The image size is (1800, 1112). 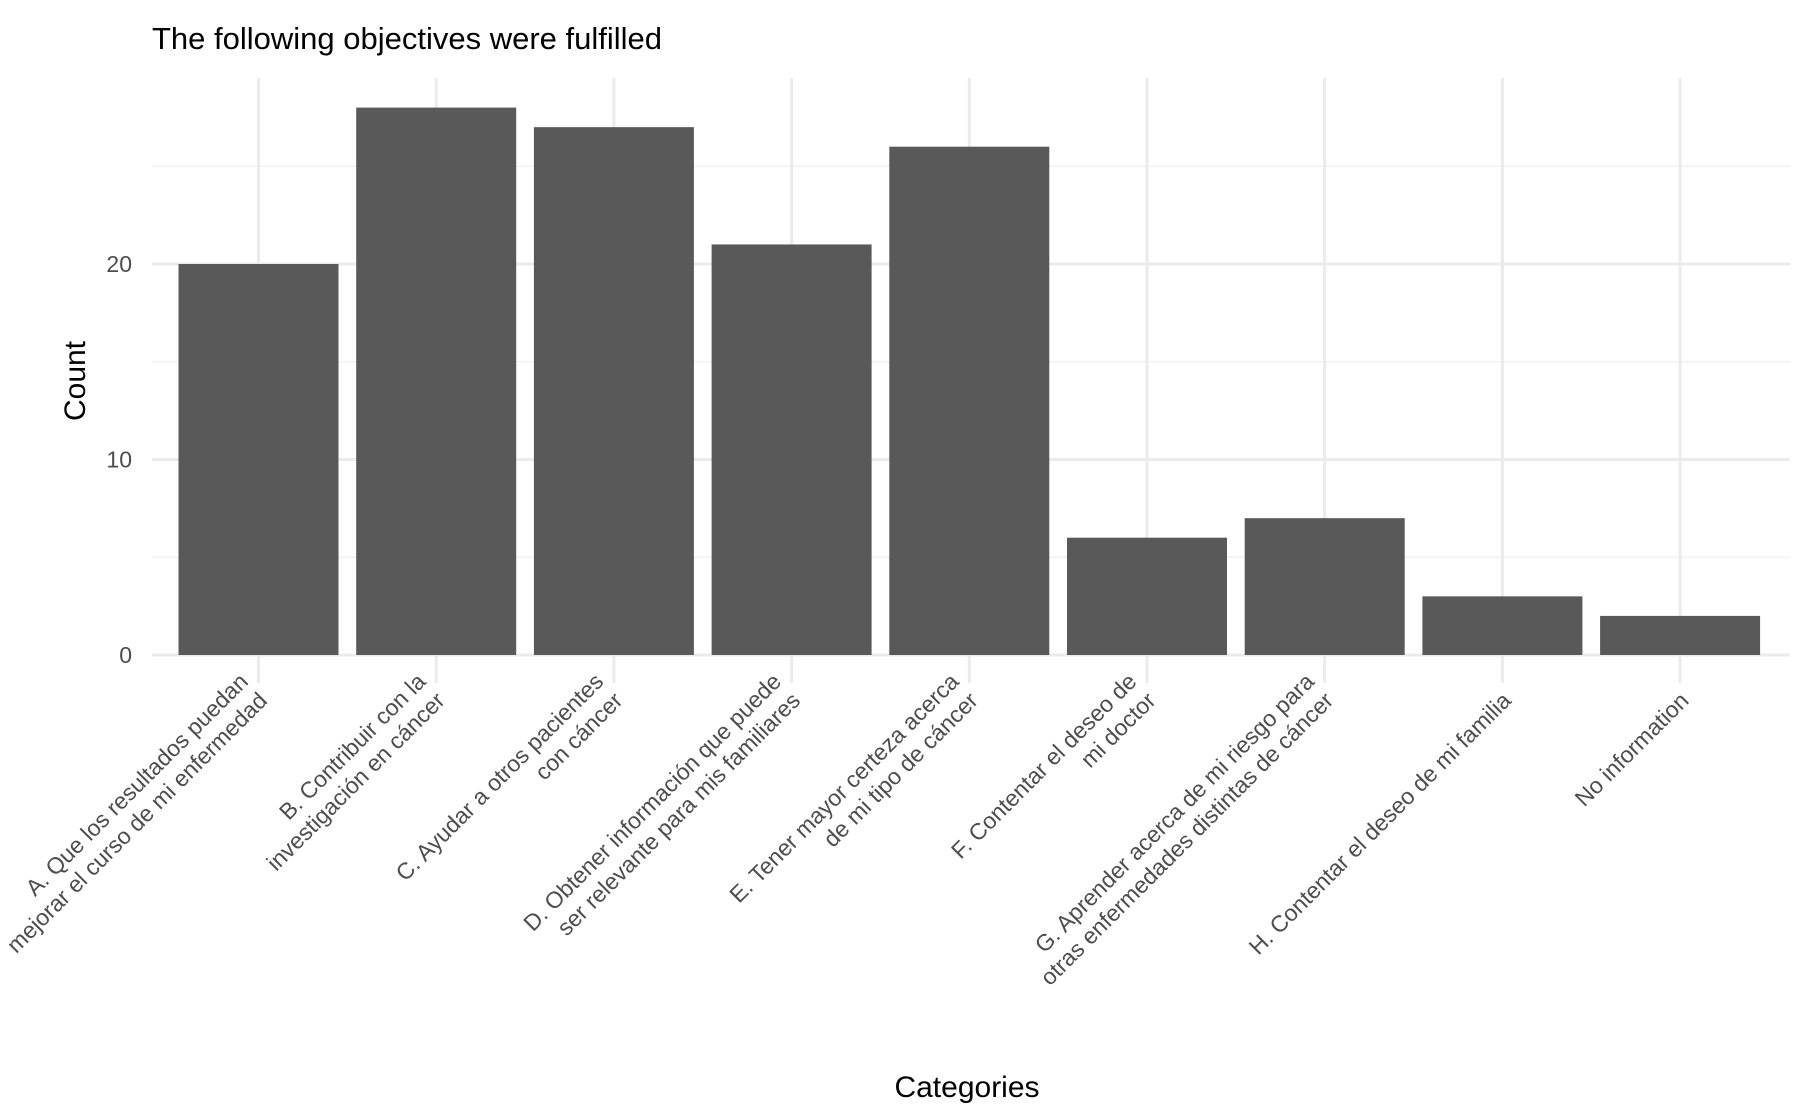 I want to click on y-axis-title: Count, so click(x=75, y=380).